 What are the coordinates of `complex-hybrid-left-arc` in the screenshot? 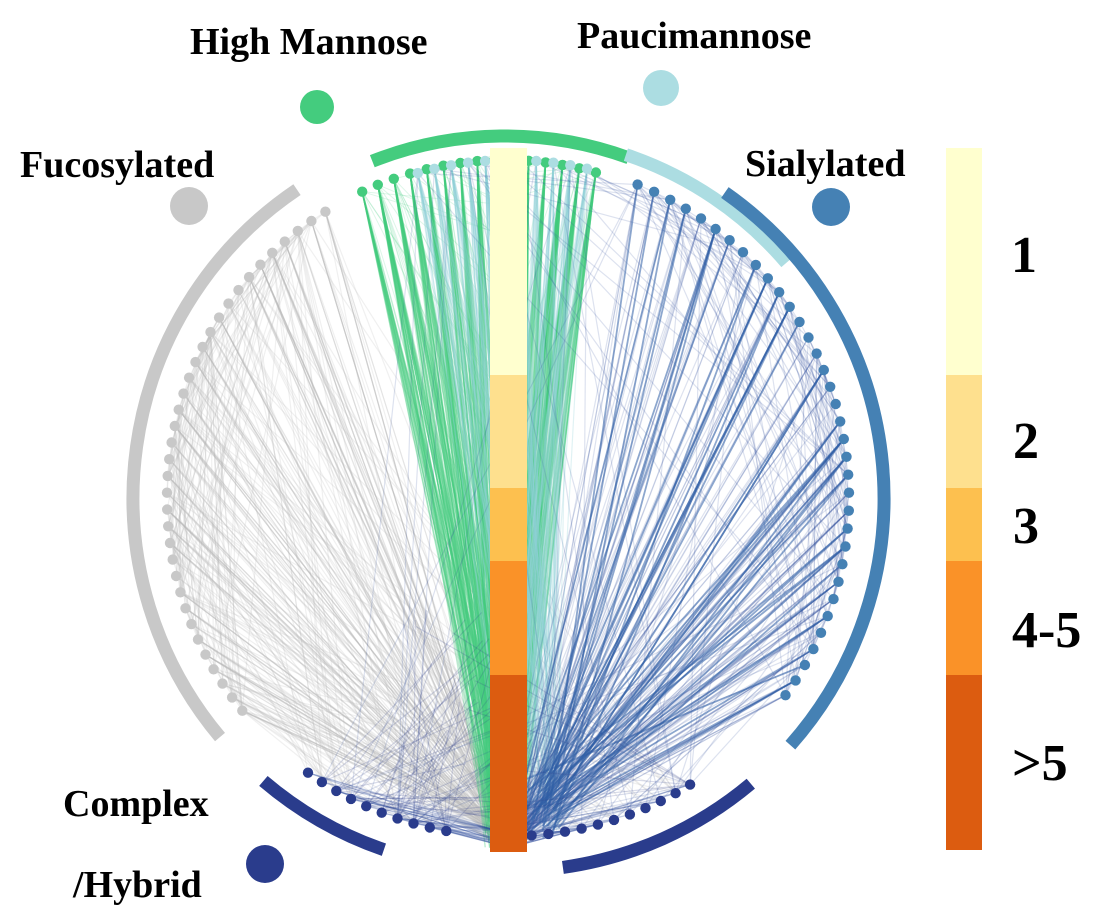 It's located at (323, 815).